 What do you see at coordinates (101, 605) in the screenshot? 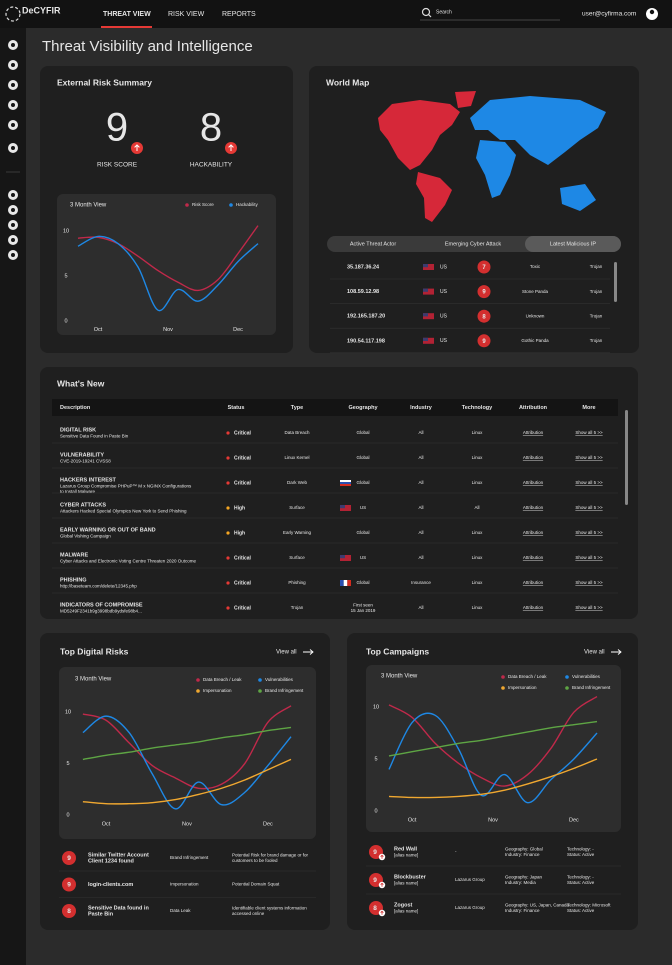
I see `row-category: INDICATORS OF COMPROMISE` at bounding box center [101, 605].